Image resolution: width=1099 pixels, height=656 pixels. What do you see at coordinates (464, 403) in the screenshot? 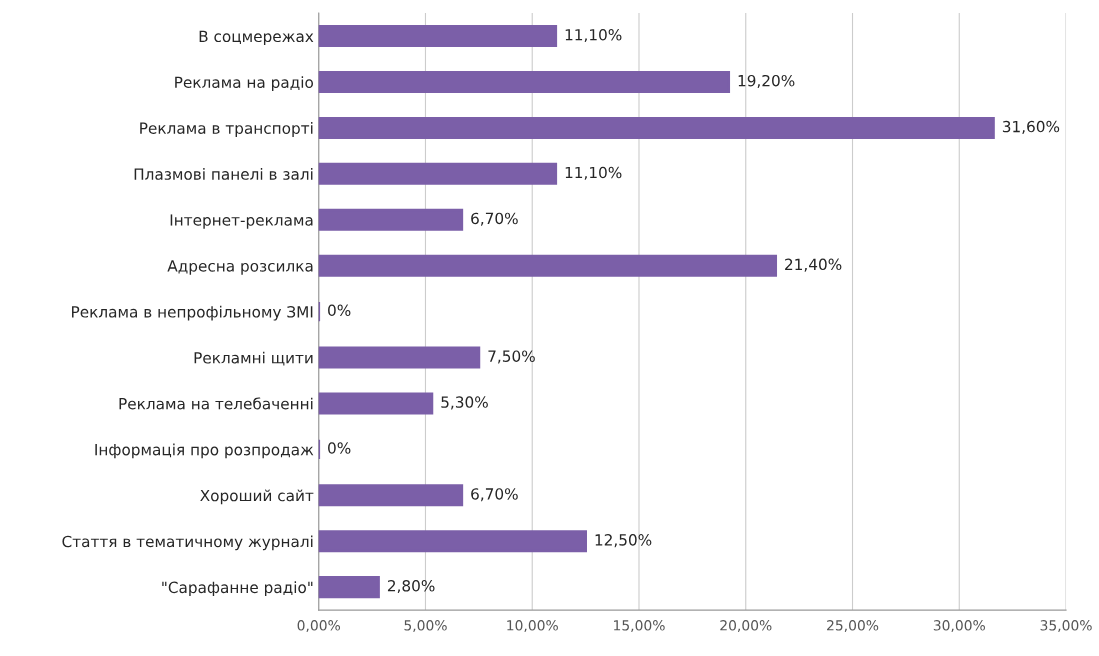
I see `data-label: 5,30%` at bounding box center [464, 403].